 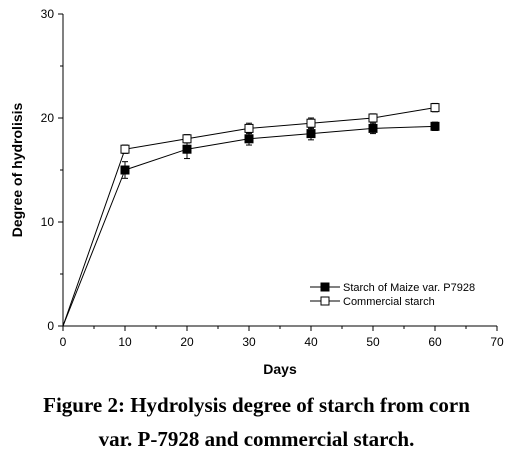 I want to click on figure-caption-line-2: var. P-7928 and commercial starch., so click(x=256, y=439).